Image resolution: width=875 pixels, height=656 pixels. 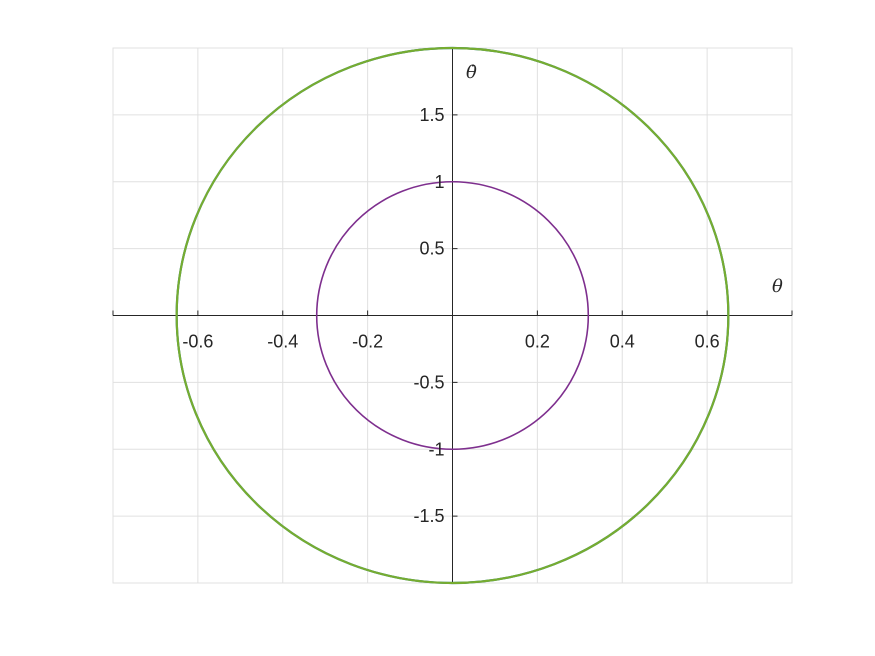 What do you see at coordinates (282, 342) in the screenshot?
I see `x-tick-label: -0.4` at bounding box center [282, 342].